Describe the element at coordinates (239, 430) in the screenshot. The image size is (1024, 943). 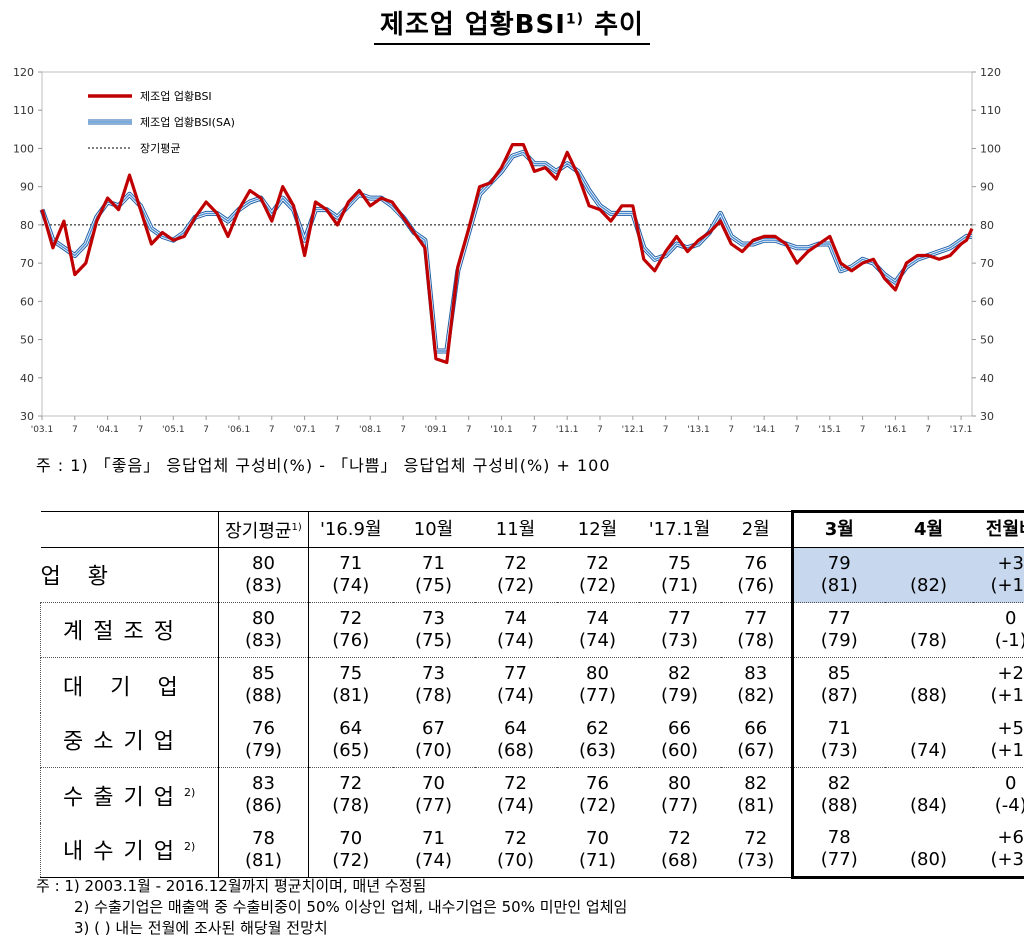
I see `x-tick-label: '06.1` at that location.